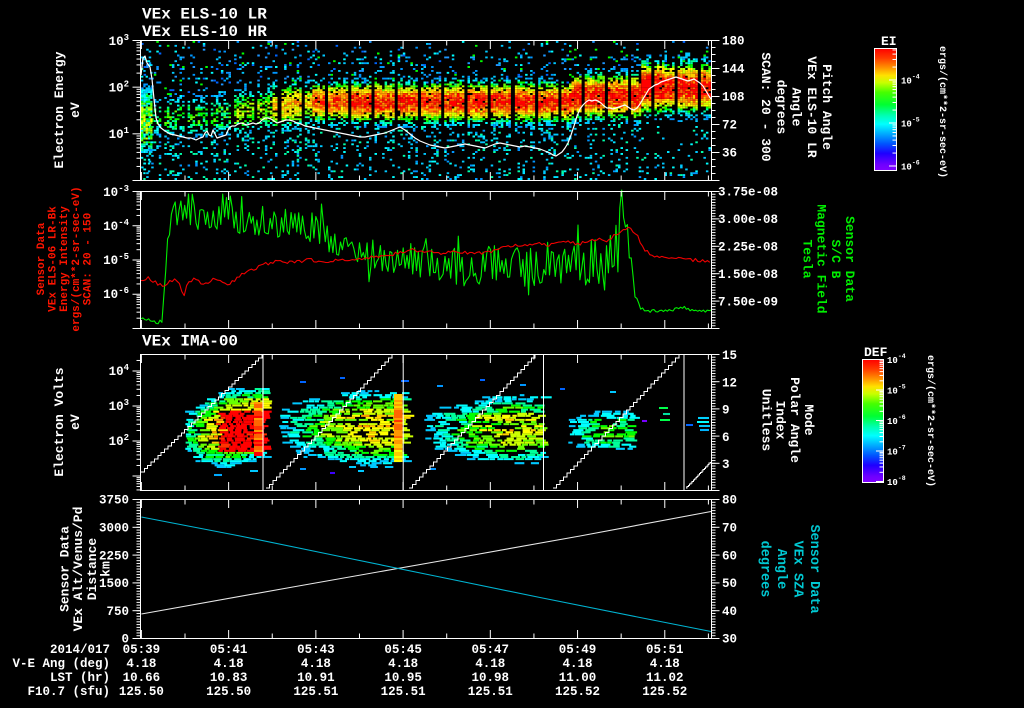 This screenshot has height=708, width=1024. I want to click on svg-text: 11.00, so click(578, 678).